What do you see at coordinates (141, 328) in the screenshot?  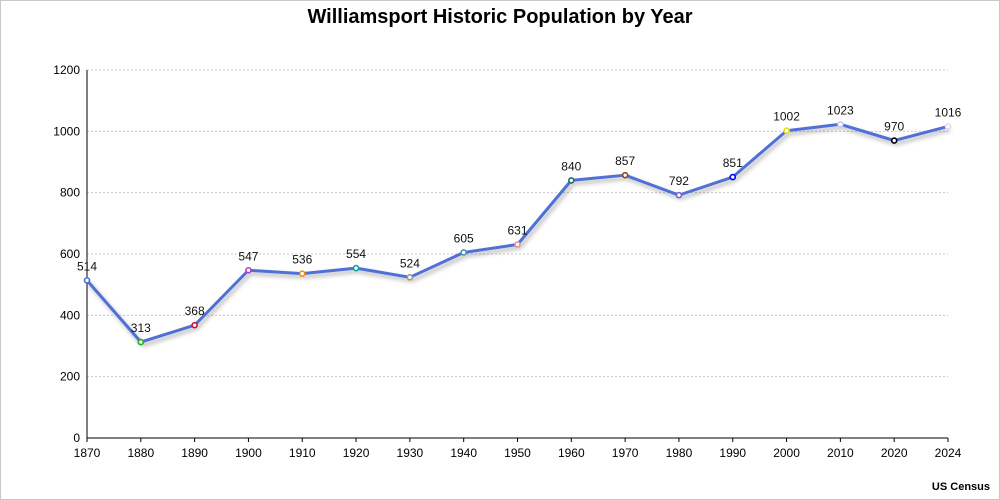 I see `data-label: 313` at bounding box center [141, 328].